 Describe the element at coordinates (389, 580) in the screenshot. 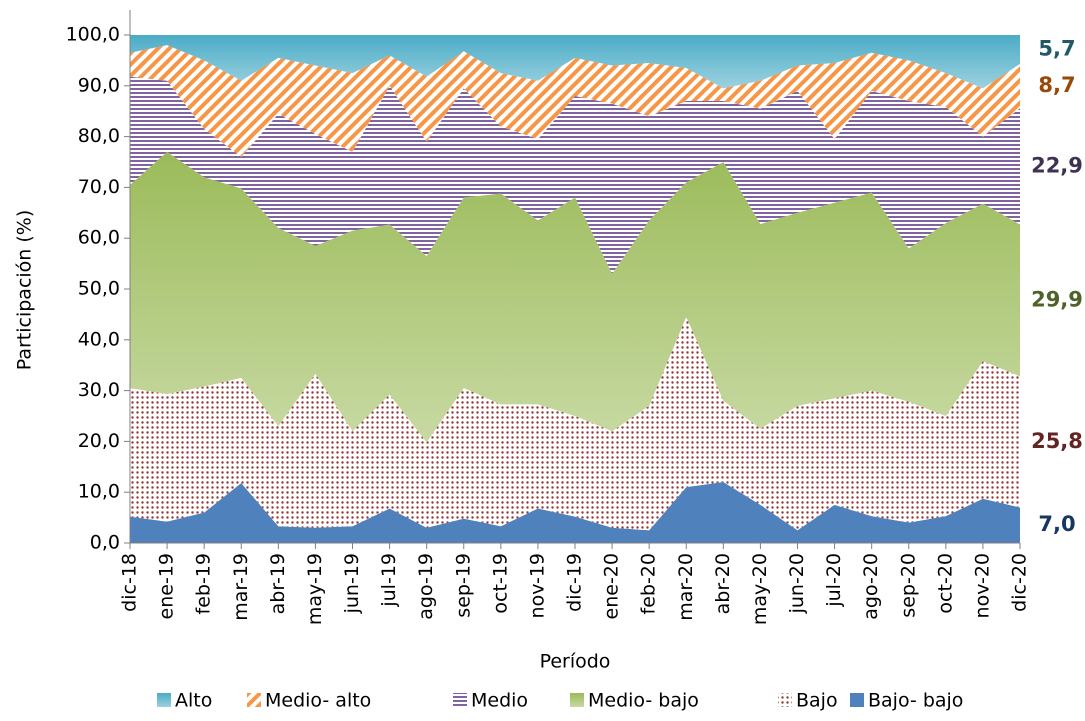

I see `x-tick-label: jul-19` at that location.